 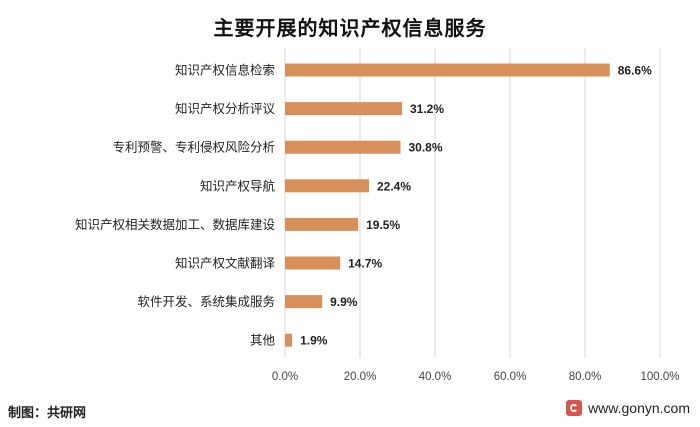 What do you see at coordinates (365, 264) in the screenshot?
I see `data-label: 14.7%` at bounding box center [365, 264].